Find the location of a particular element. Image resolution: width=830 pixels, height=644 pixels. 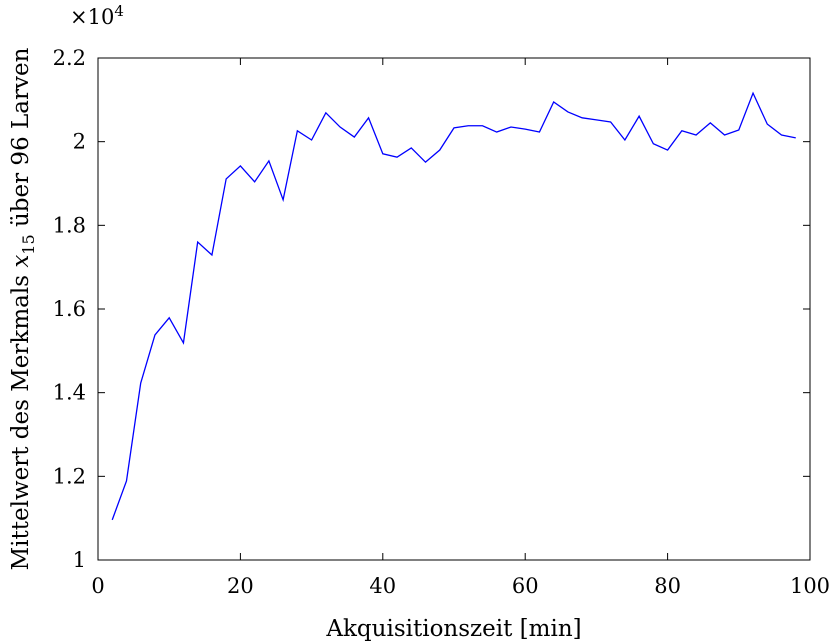

x-tick-label: 100 is located at coordinates (810, 586).